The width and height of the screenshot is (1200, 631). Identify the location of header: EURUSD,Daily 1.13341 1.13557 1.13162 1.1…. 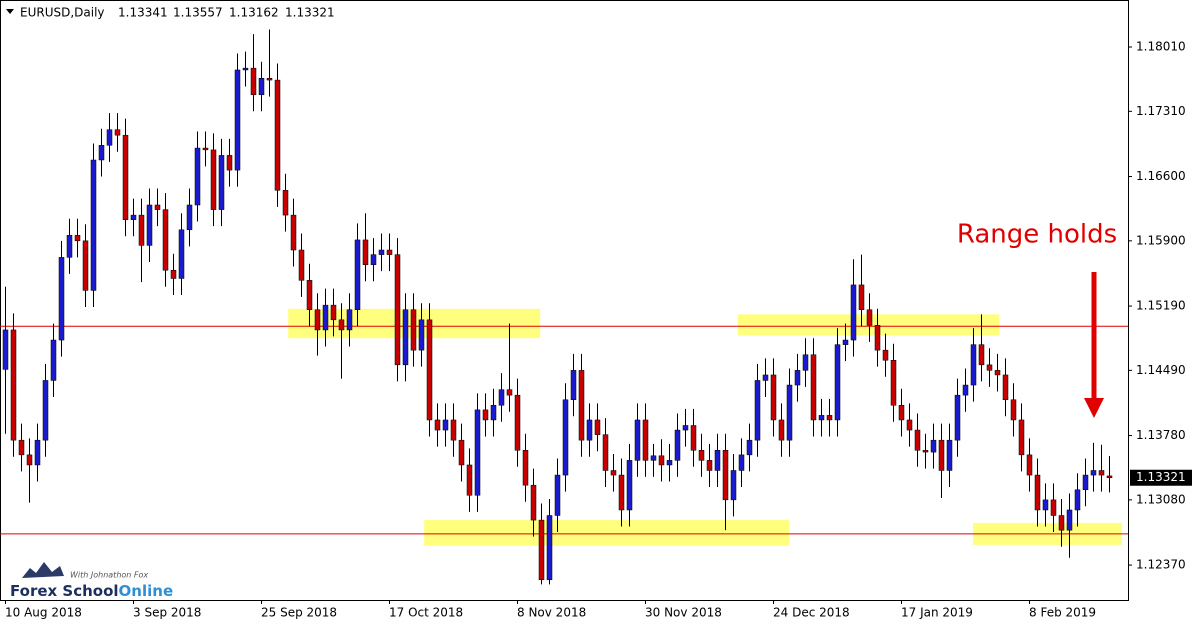
(177, 13).